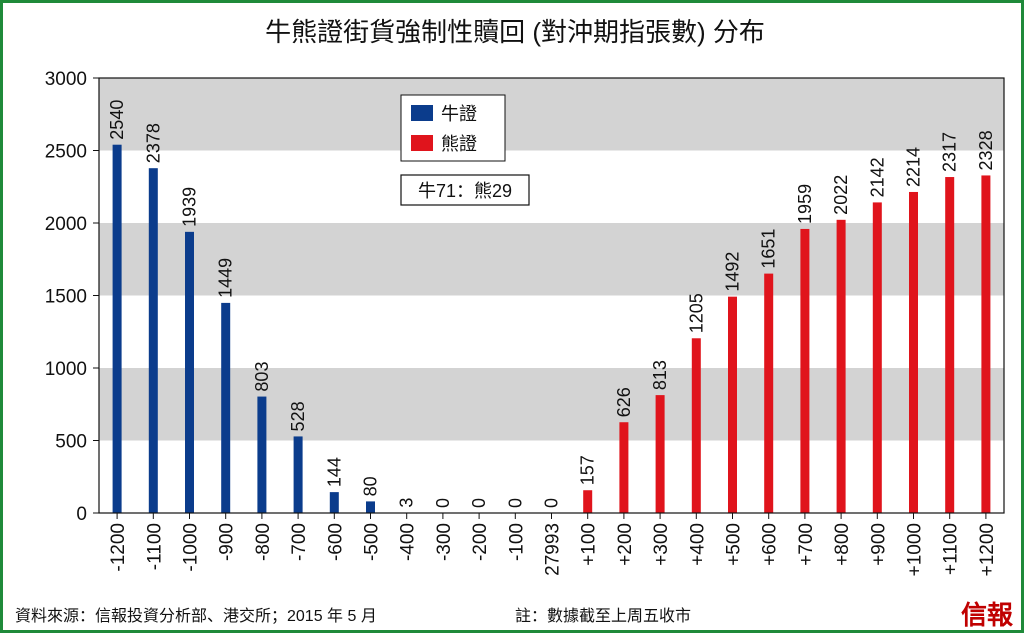 Image resolution: width=1024 pixels, height=636 pixels. I want to click on x-tick-label: -700, so click(299, 542).